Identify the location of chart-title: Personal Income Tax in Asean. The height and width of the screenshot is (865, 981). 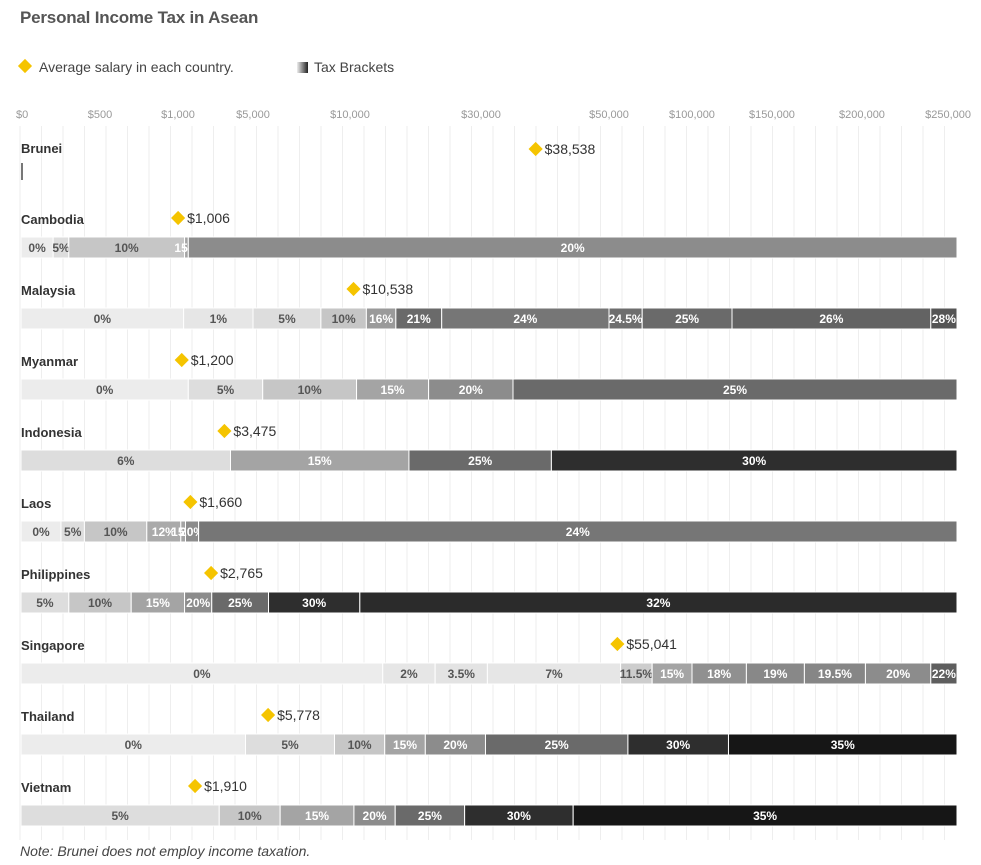
(139, 17).